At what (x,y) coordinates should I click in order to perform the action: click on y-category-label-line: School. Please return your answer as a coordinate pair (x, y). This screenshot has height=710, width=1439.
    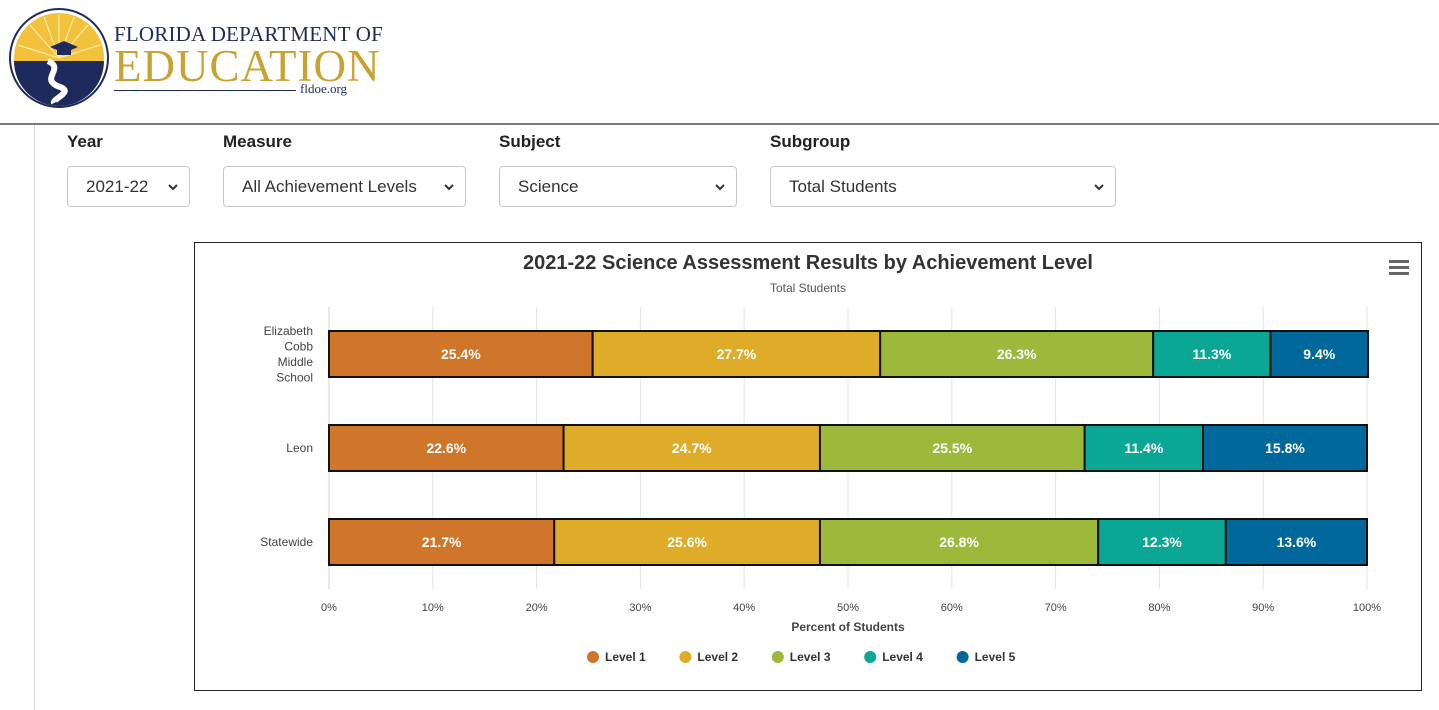
    Looking at the image, I should click on (294, 377).